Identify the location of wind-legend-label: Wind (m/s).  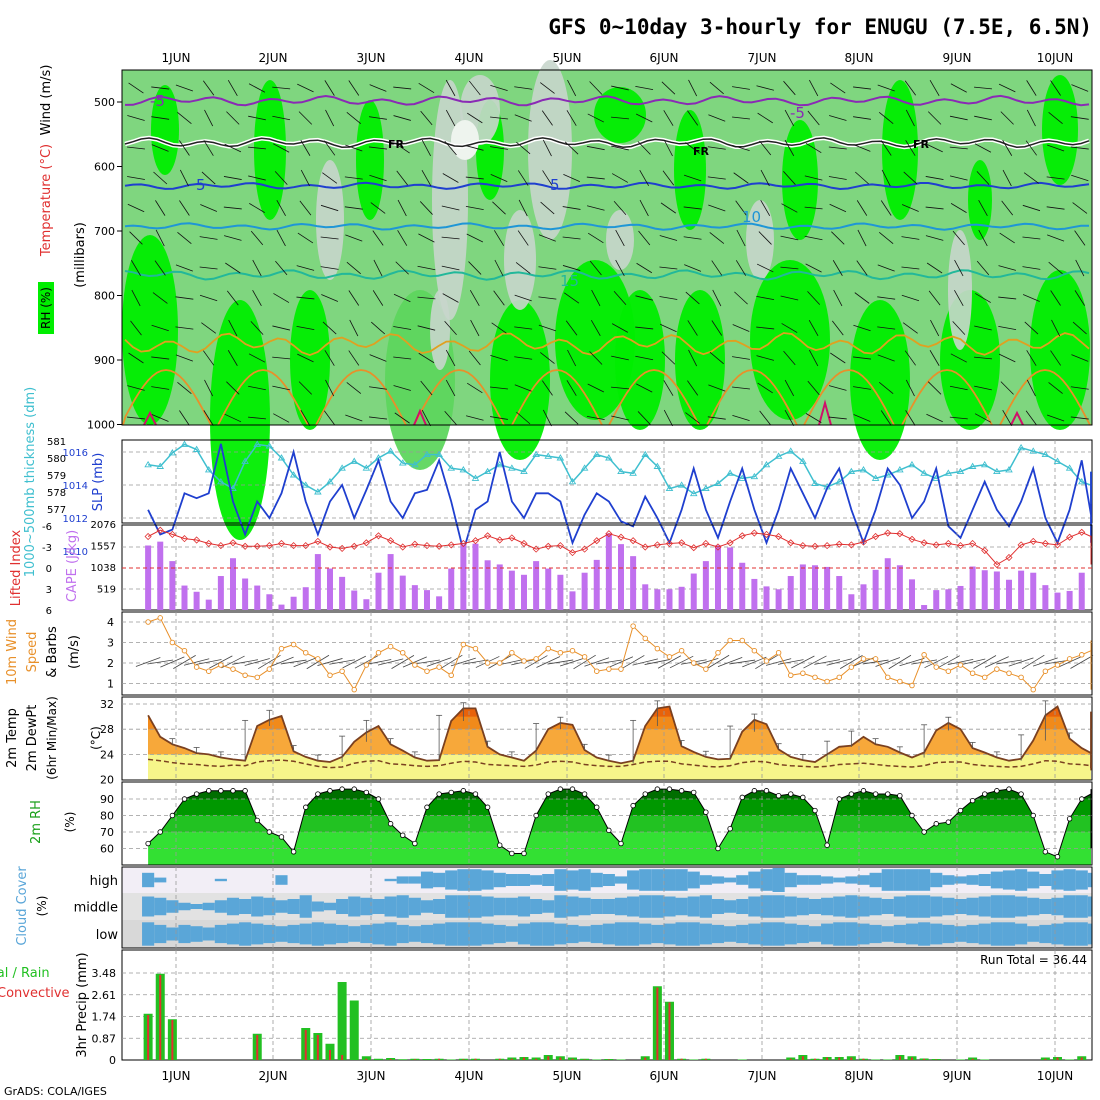
(46, 100).